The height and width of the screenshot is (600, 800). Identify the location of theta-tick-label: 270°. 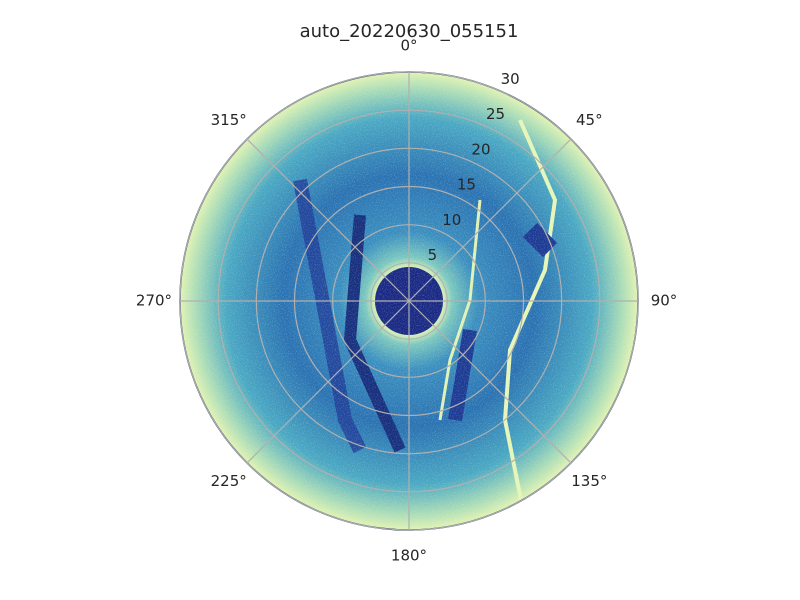
(154, 301).